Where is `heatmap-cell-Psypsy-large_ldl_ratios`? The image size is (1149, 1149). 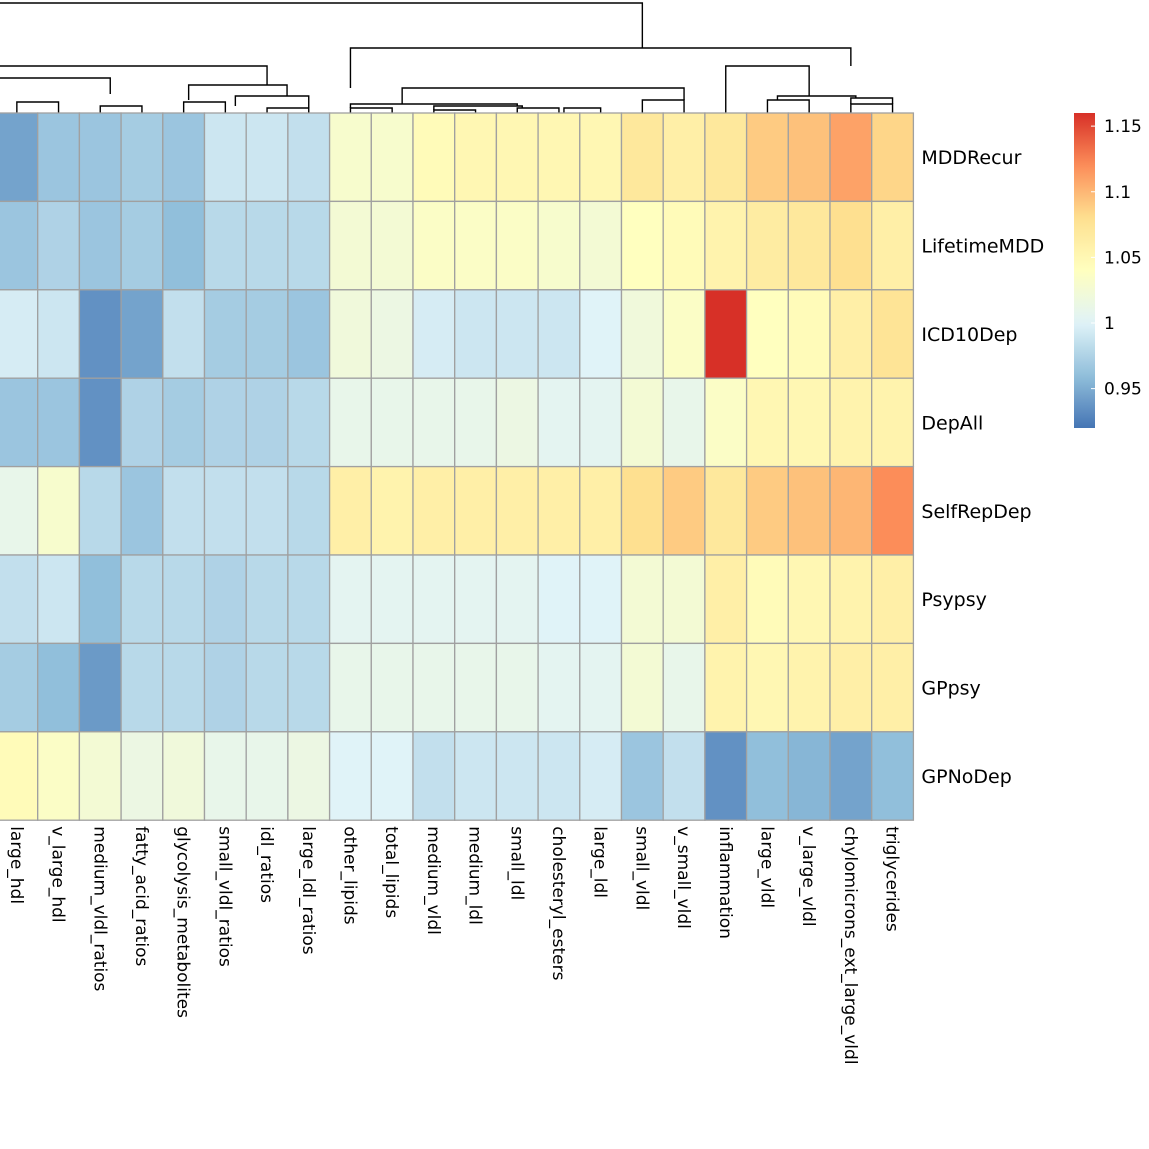
heatmap-cell-Psypsy-large_ldl_ratios is located at coordinates (309, 599).